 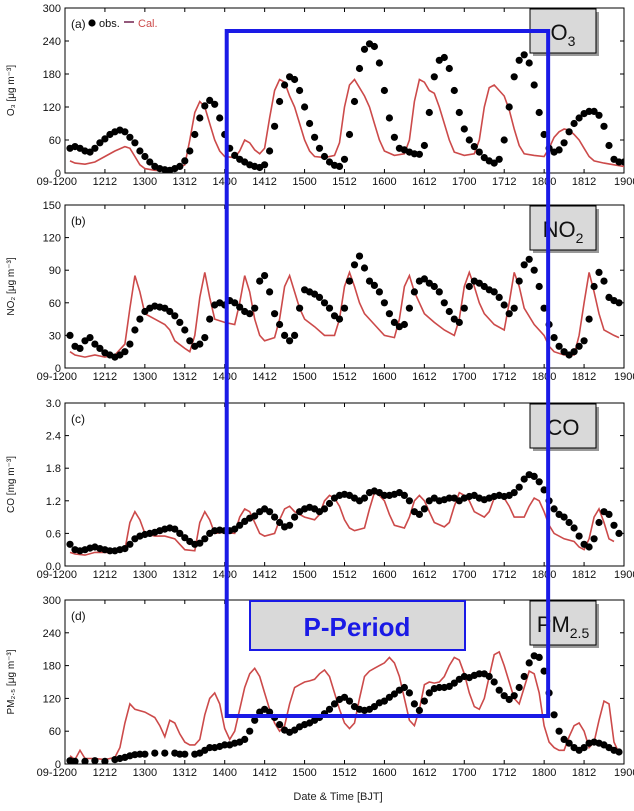 I want to click on legend-obs-label: obs., so click(x=109, y=24).